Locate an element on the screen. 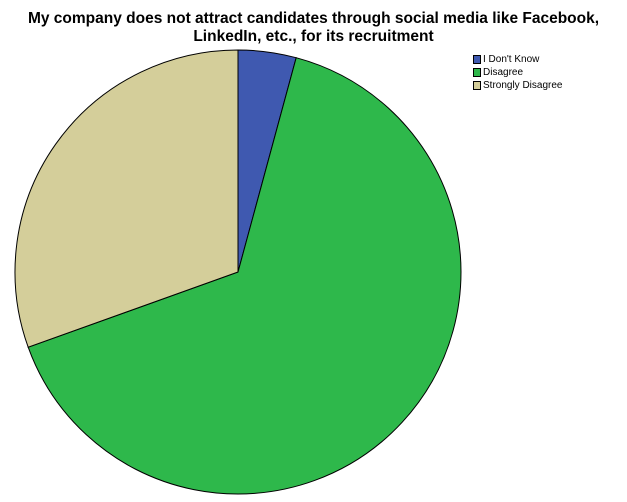  legend-label-strongly-disagree: Strongly Disagree is located at coordinates (523, 85).